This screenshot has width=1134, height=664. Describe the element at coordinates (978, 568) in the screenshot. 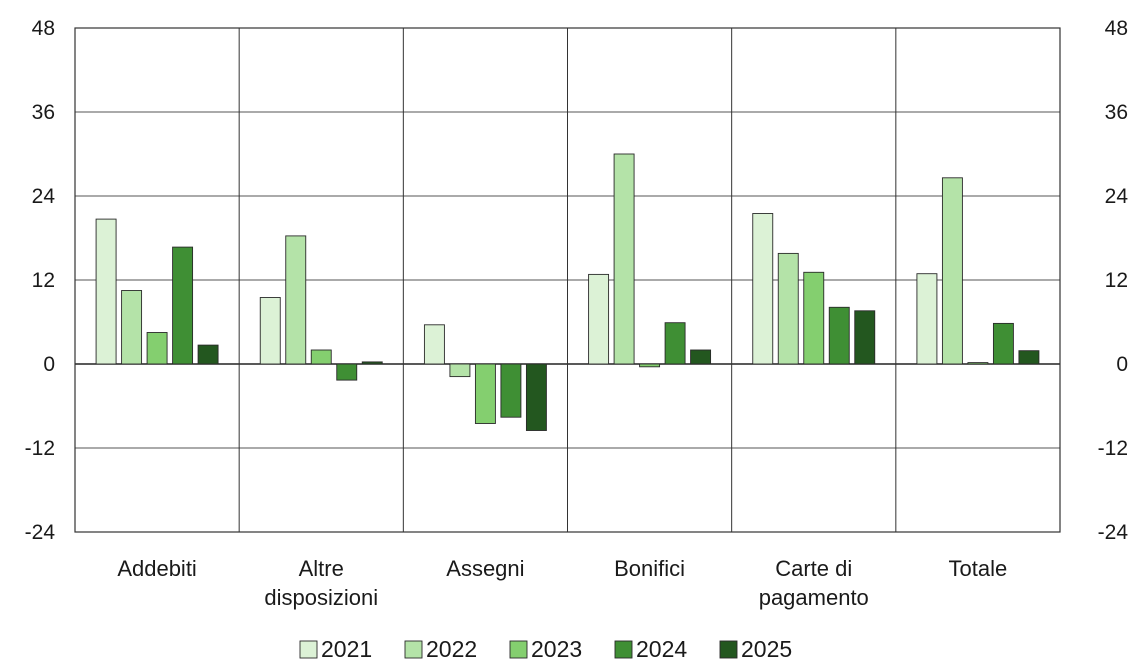

I see `category-label: Totale` at that location.